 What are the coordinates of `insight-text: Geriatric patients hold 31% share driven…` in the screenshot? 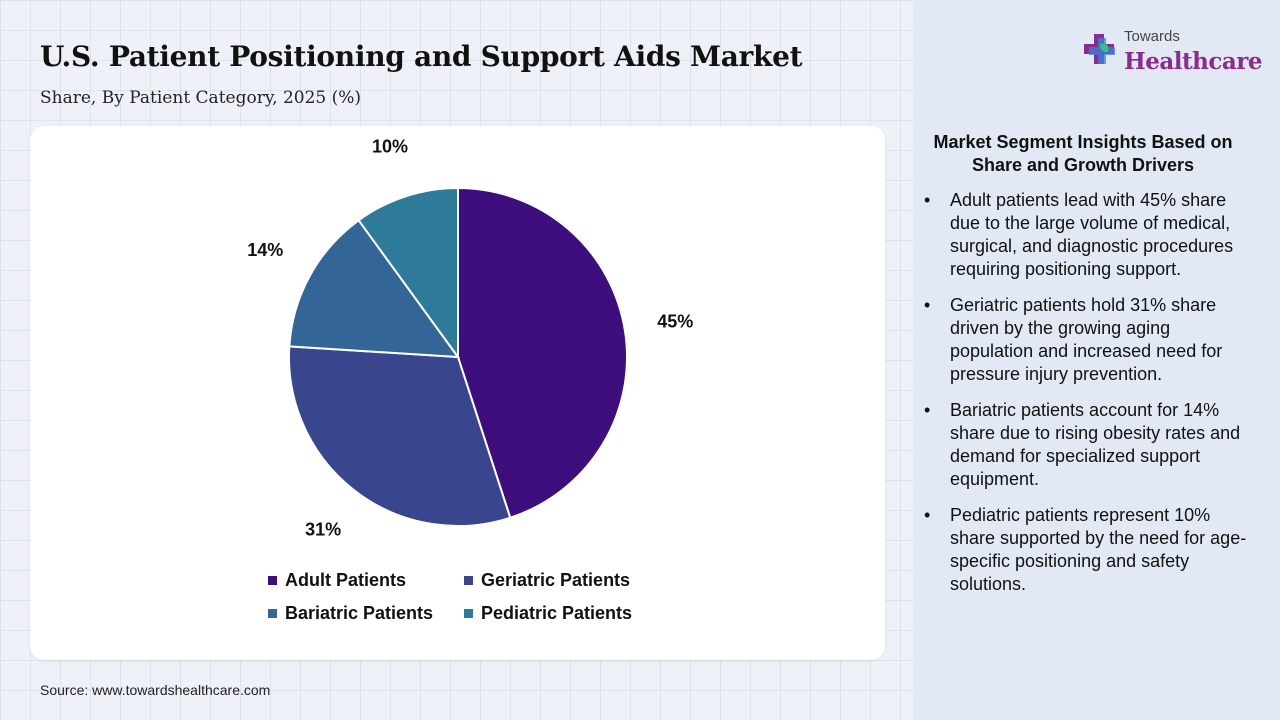 It's located at (1086, 339).